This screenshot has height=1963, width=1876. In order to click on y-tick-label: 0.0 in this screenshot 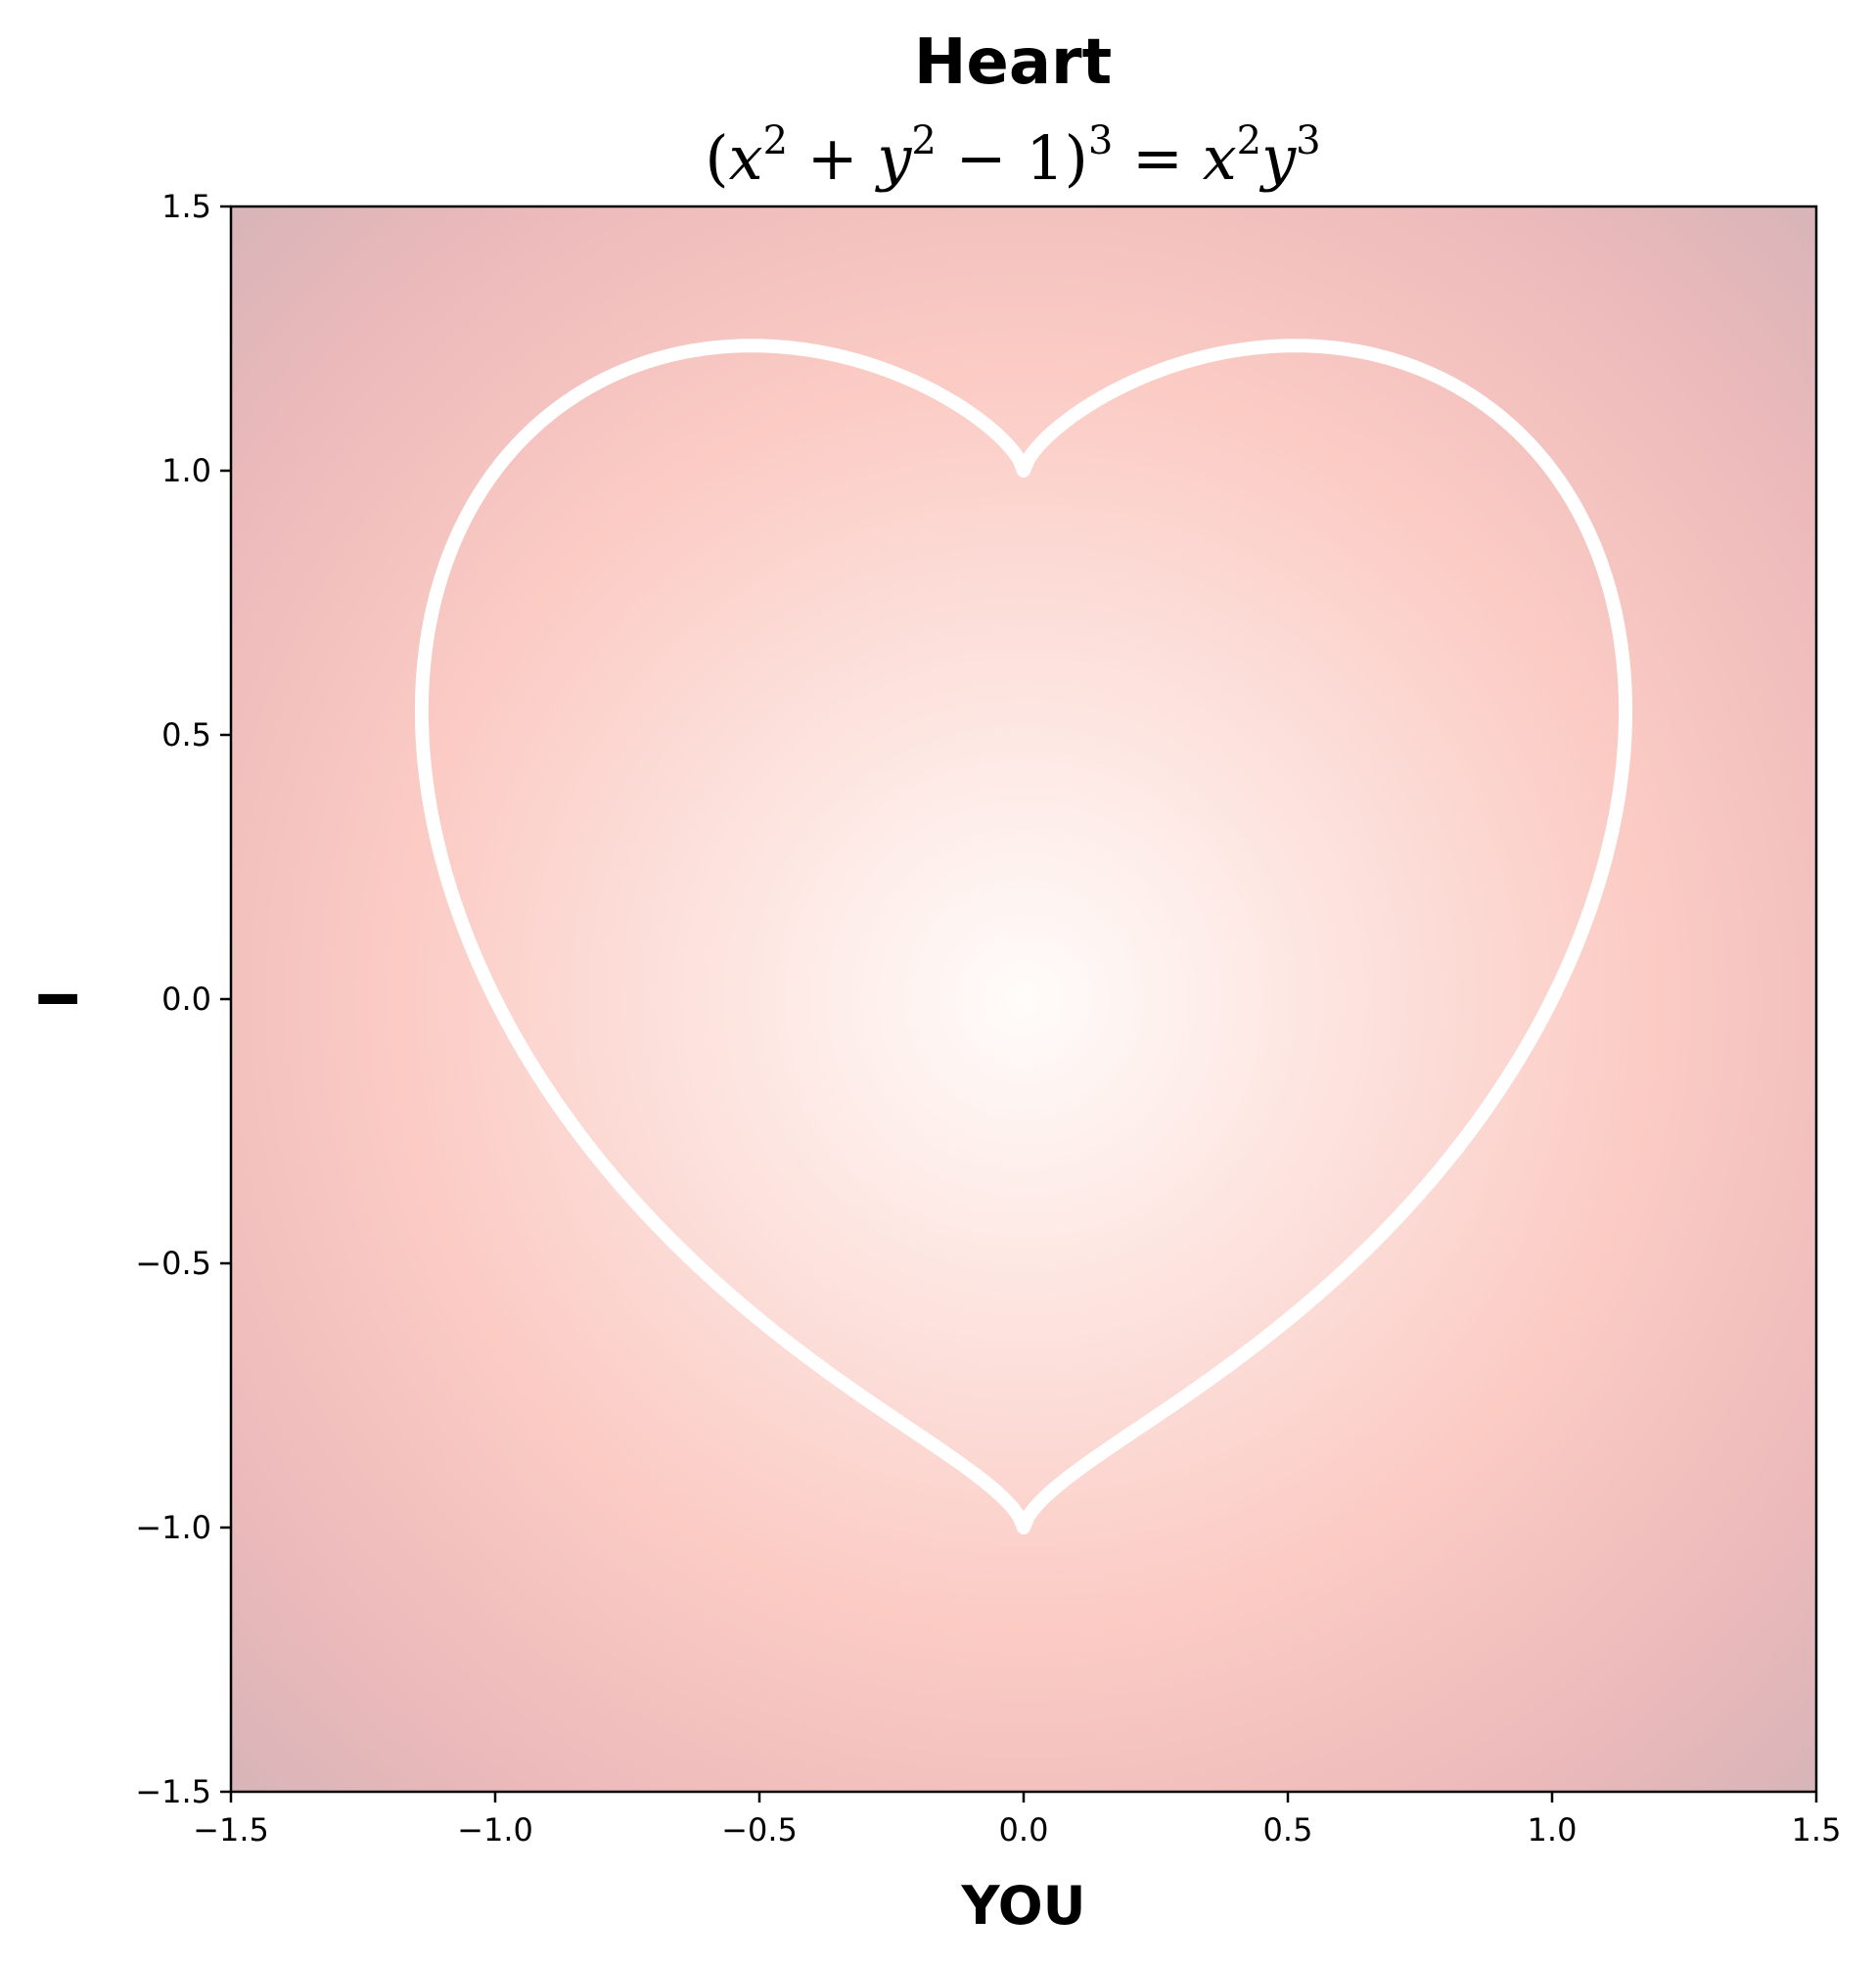, I will do `click(186, 999)`.